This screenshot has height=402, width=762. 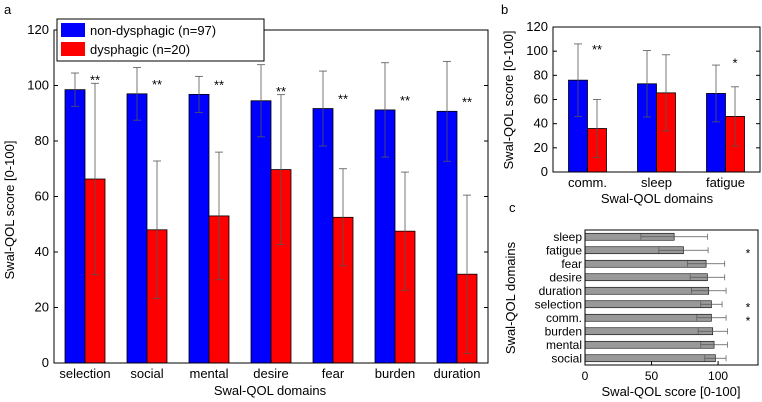 I want to click on hbar-comm., so click(x=648, y=317).